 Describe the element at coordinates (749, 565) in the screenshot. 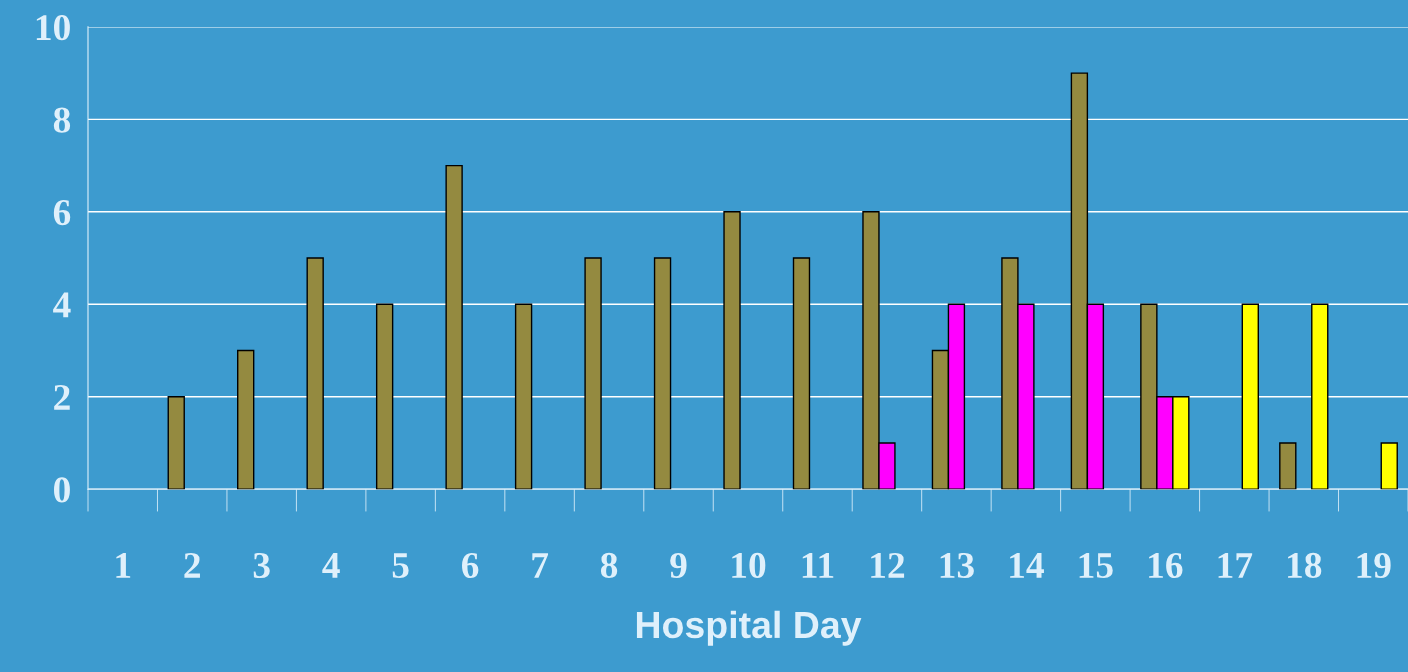

I see `x-tick-label: 10` at that location.